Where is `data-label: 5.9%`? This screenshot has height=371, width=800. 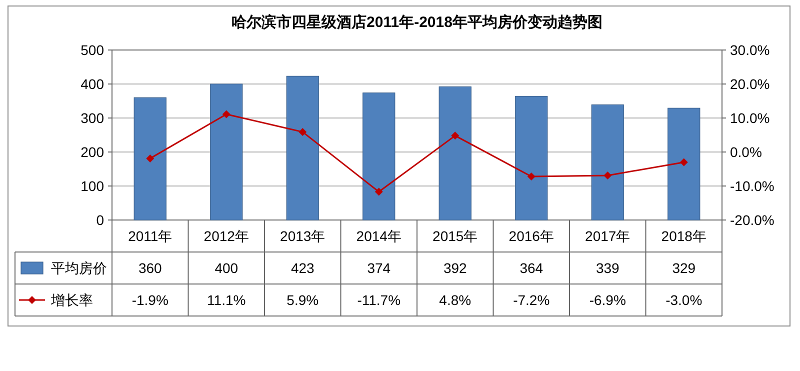 data-label: 5.9% is located at coordinates (302, 300).